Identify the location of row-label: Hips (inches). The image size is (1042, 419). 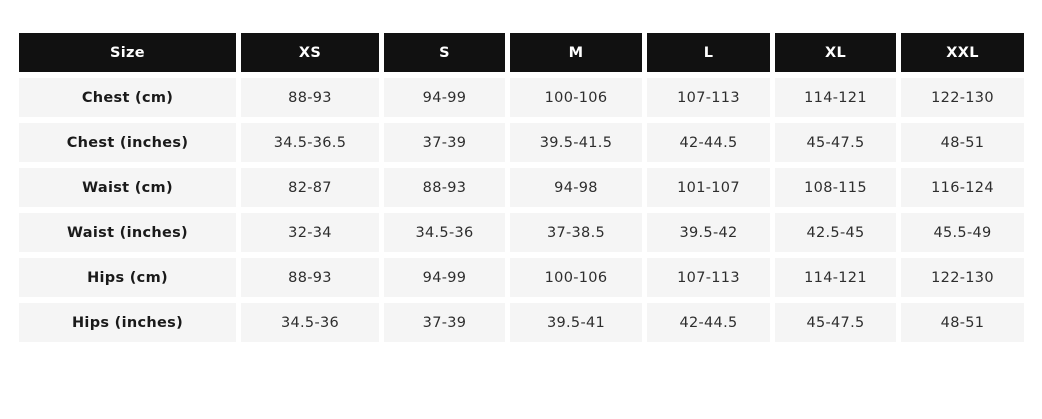
(127, 322).